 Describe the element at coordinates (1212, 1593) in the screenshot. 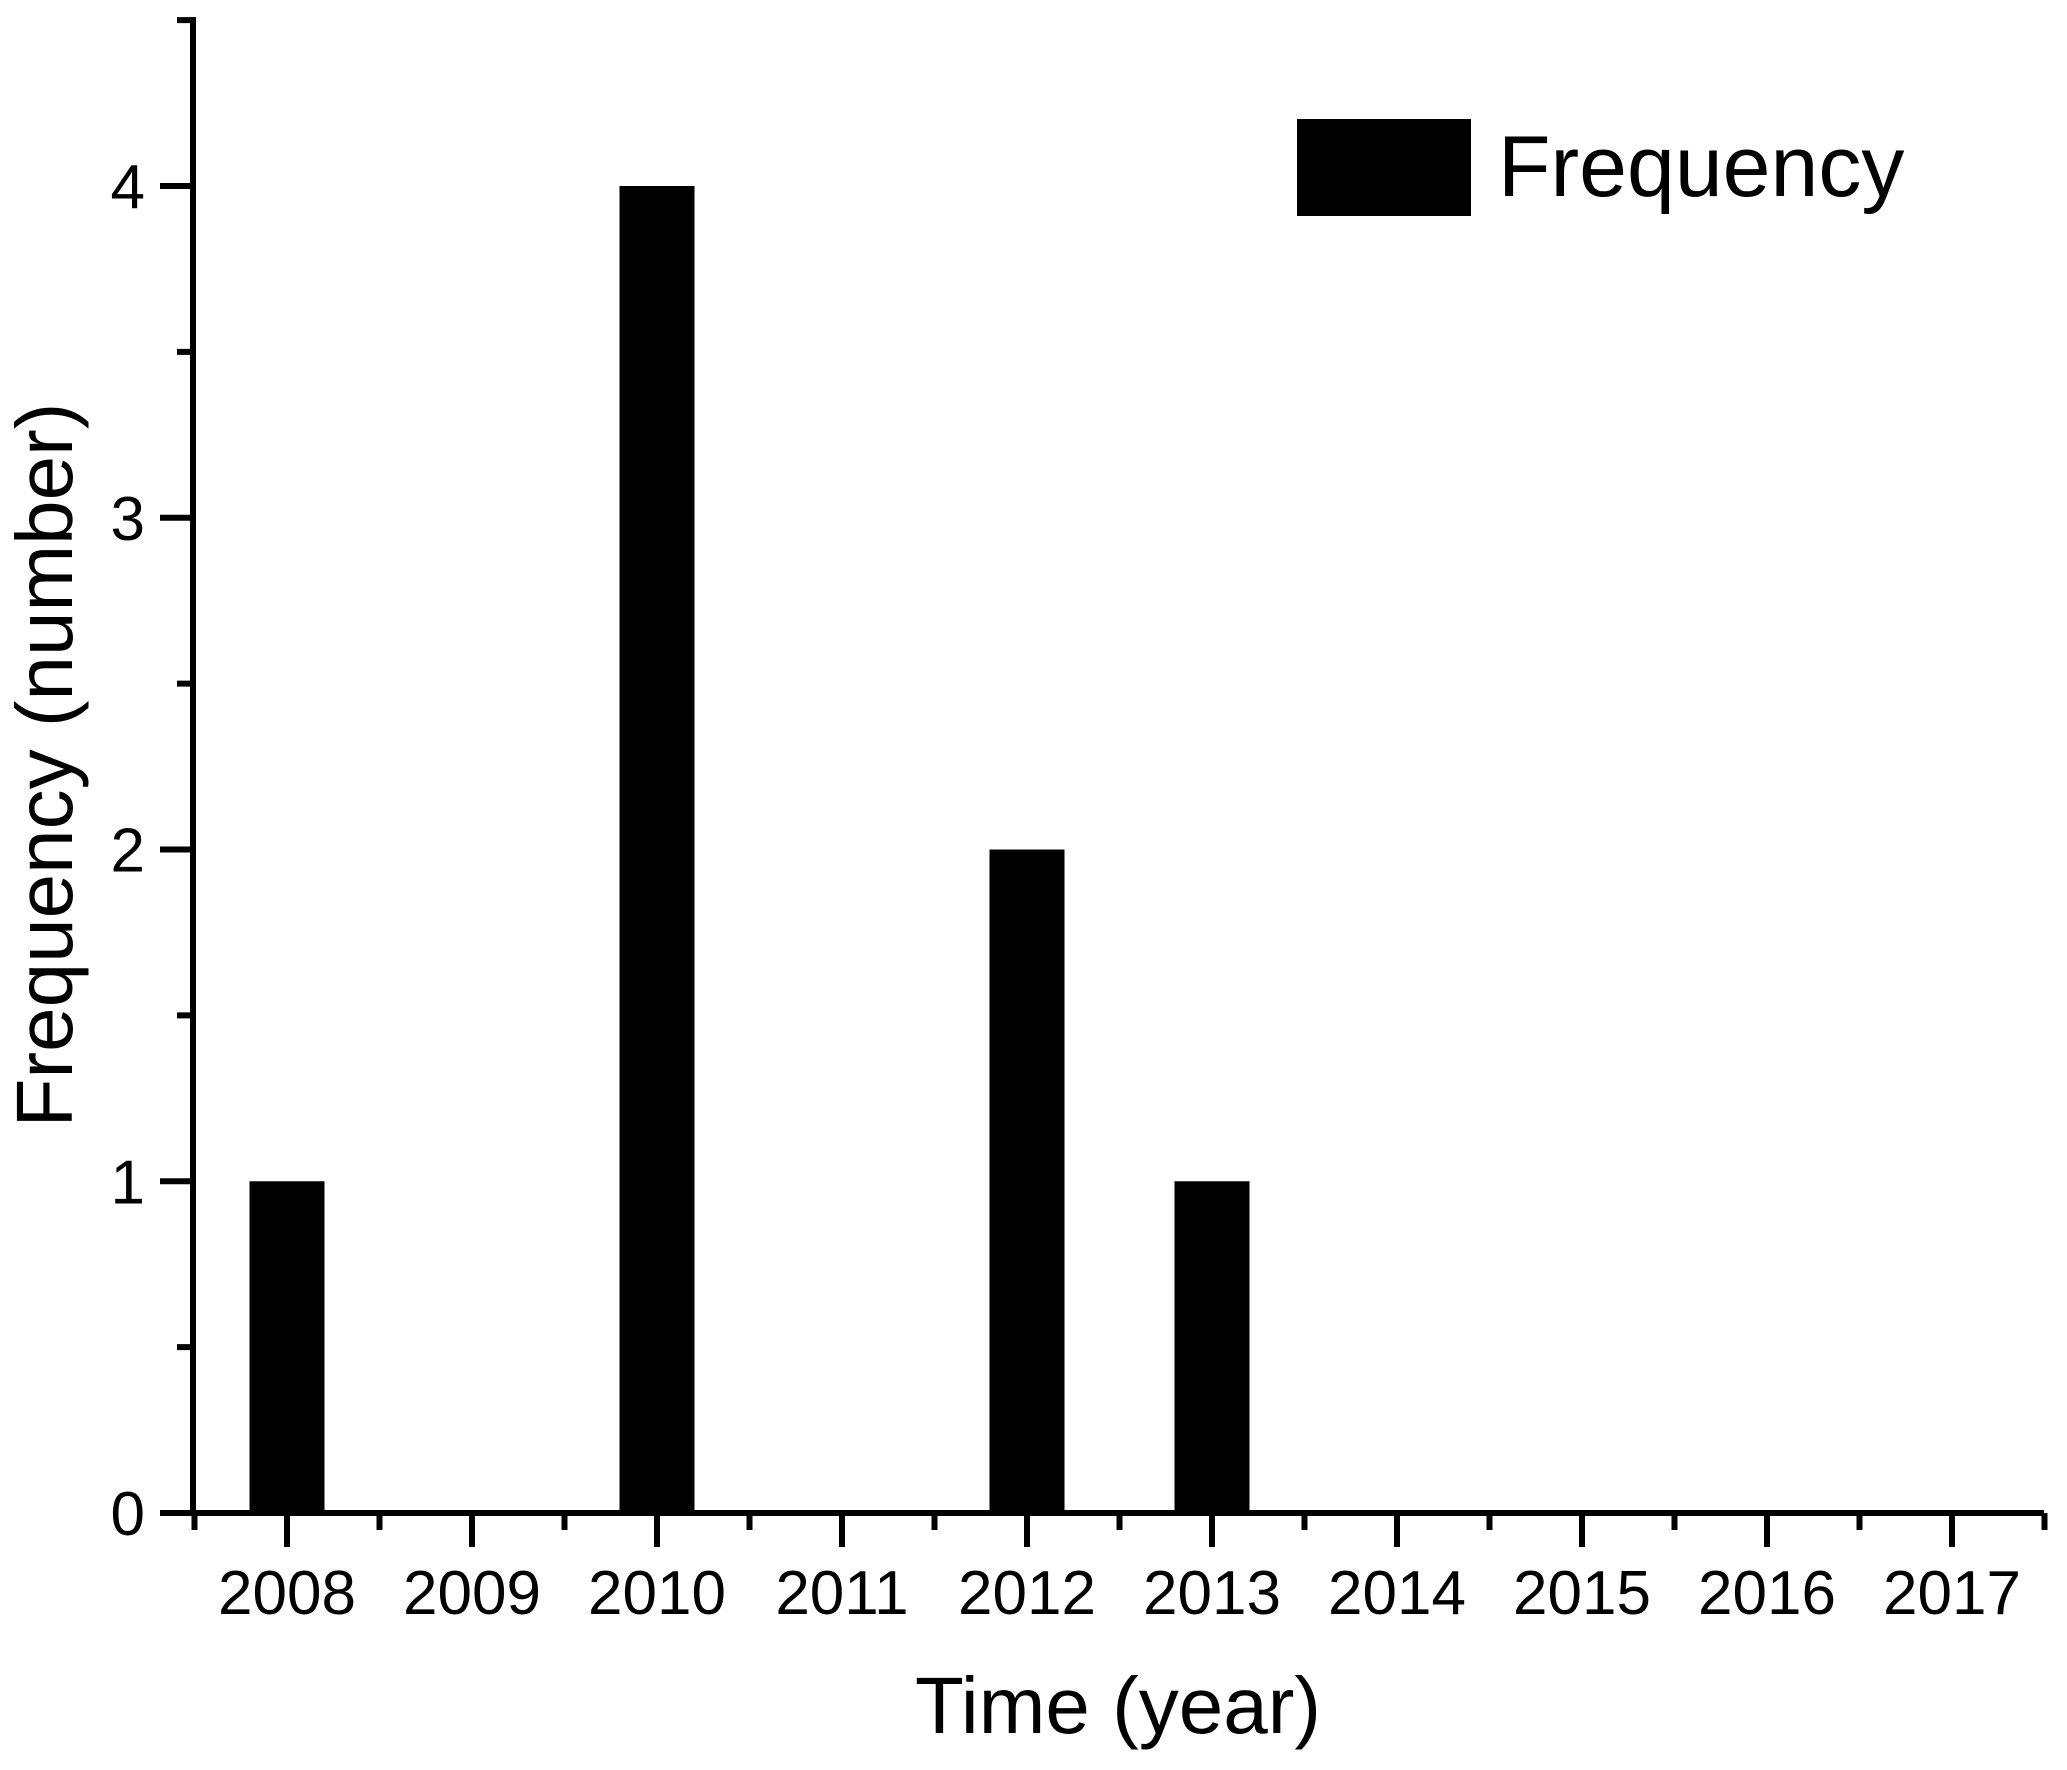

I see `x-tick-label-2013: 2013` at that location.